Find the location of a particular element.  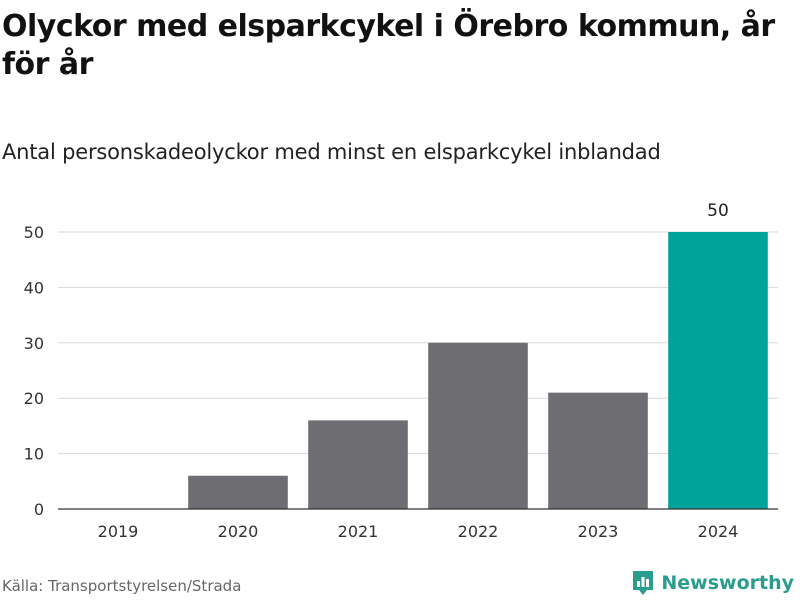

source-note: Källa: Transportstyrelsen/Strada is located at coordinates (122, 586).